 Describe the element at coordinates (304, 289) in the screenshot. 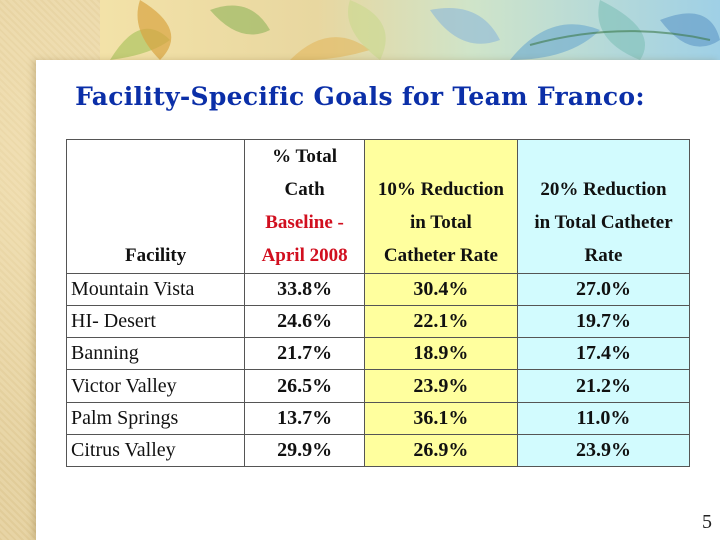

I see `baseline-cell: 33.8%` at that location.